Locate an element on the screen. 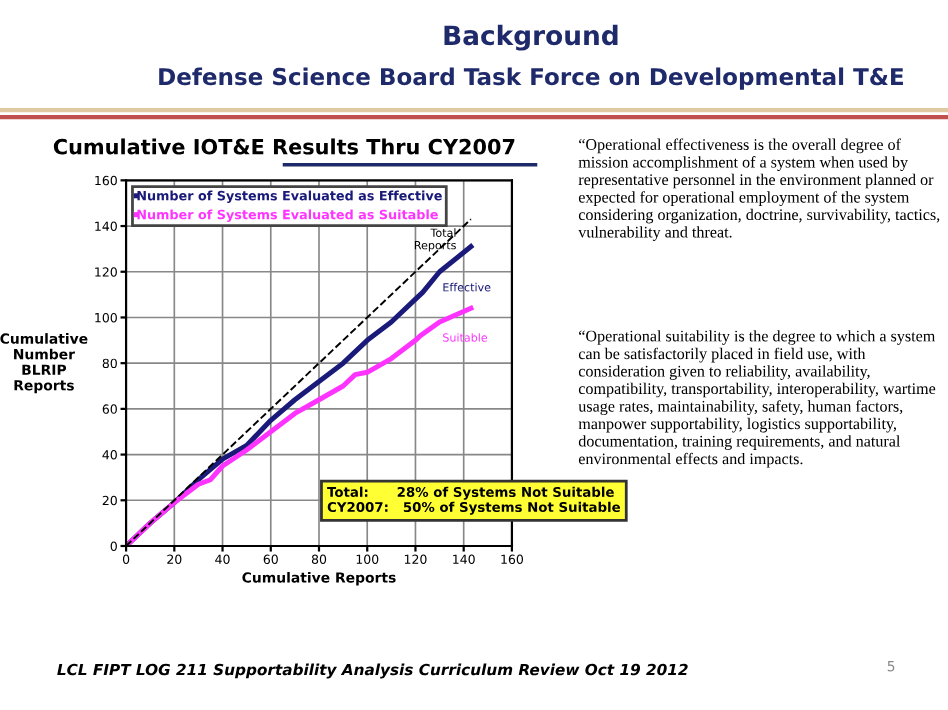  chart-subtitle: Defense Science Board Task Force on Developmental T&E is located at coordinates (531, 78).